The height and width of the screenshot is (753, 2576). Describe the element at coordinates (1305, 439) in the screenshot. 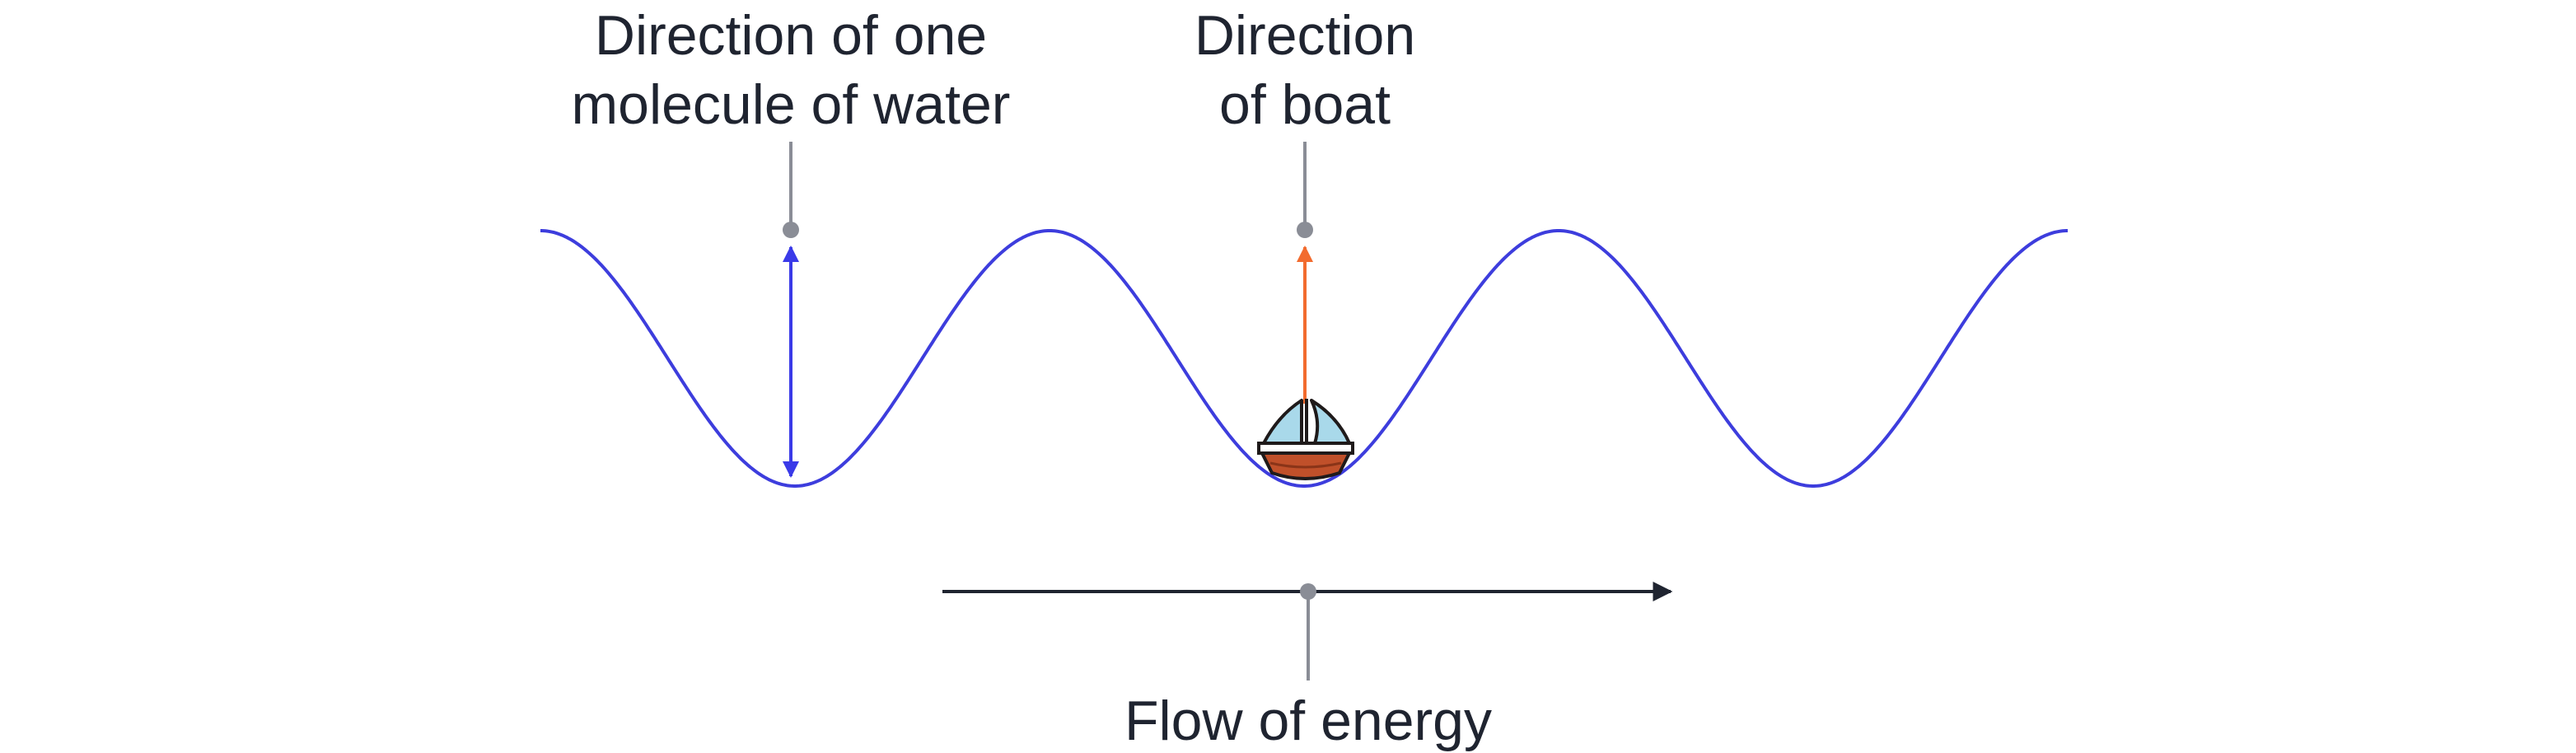

I see `sailboat-icon` at that location.